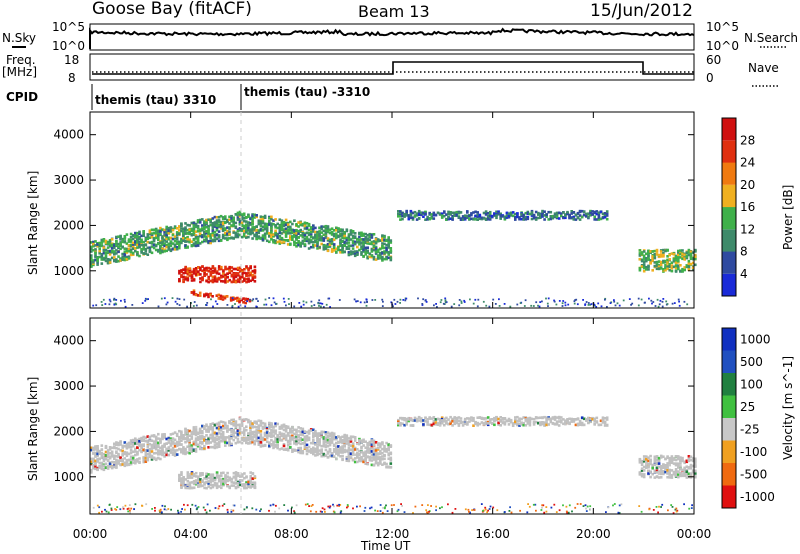 This screenshot has height=554, width=800. I want to click on nave-tick-bottom: 0, so click(710, 78).